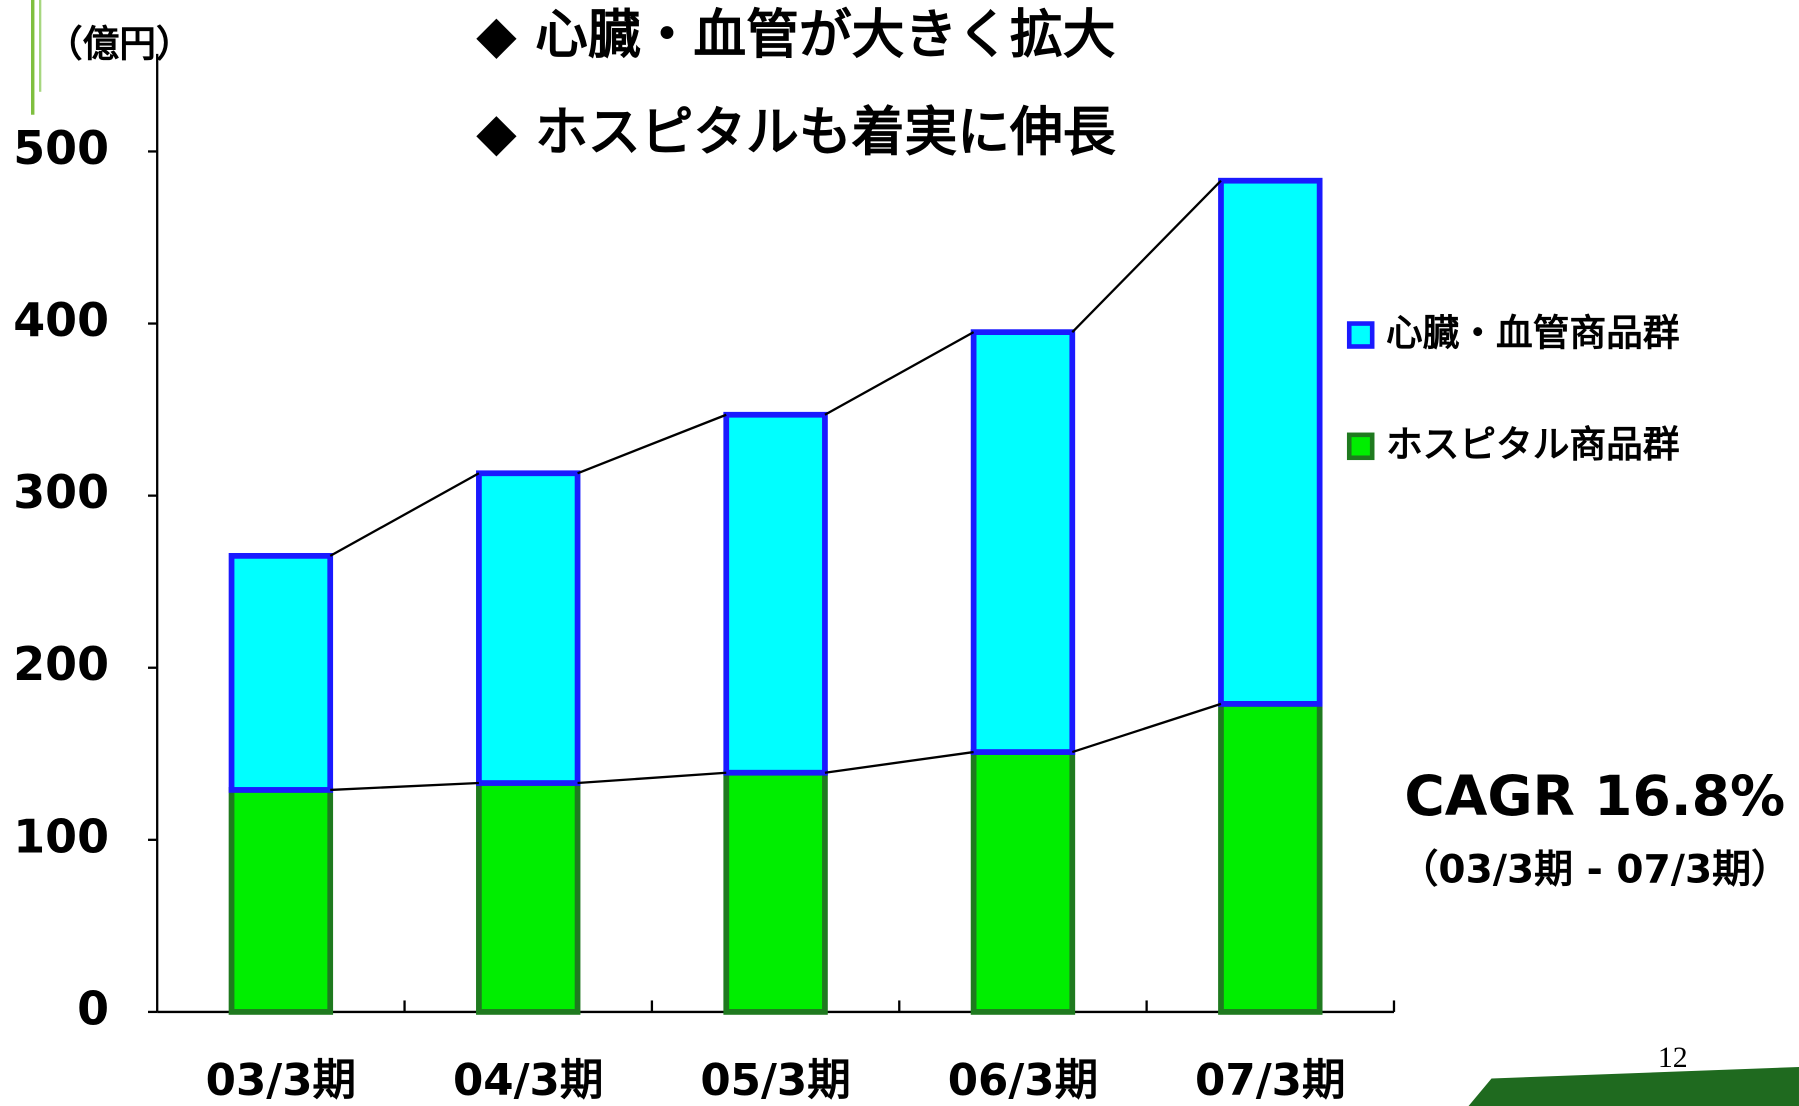 The image size is (1799, 1106). I want to click on x-tick-label: 03/3期, so click(281, 1081).